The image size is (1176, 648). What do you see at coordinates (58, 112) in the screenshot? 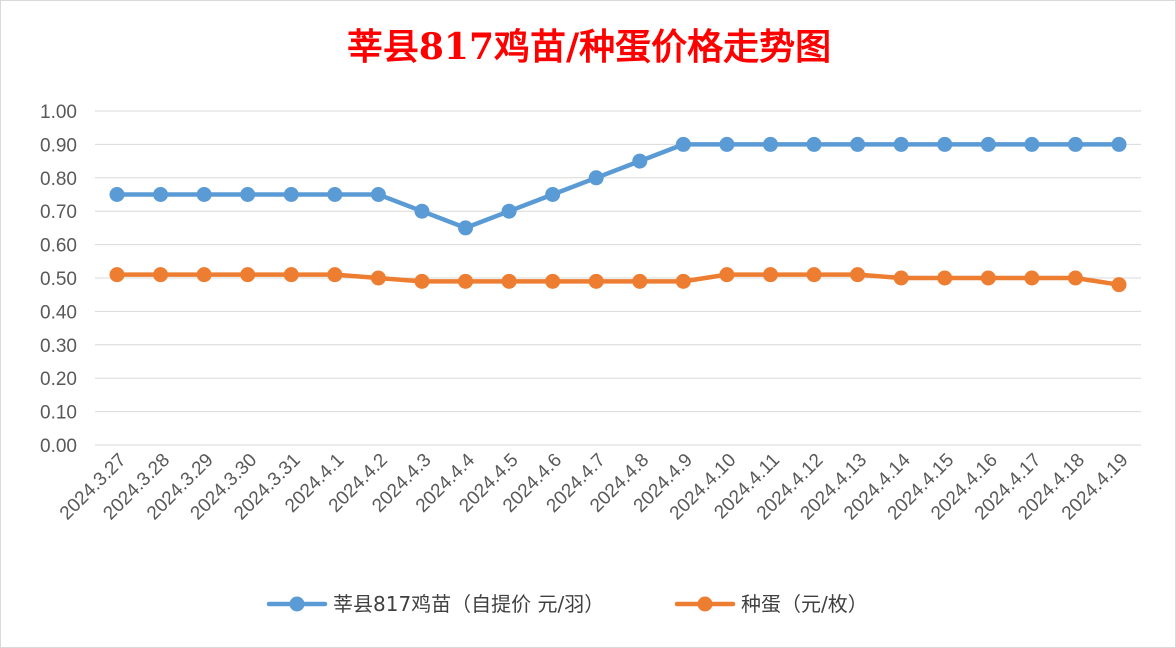
I see `y-tick-label: 1.00` at bounding box center [58, 112].